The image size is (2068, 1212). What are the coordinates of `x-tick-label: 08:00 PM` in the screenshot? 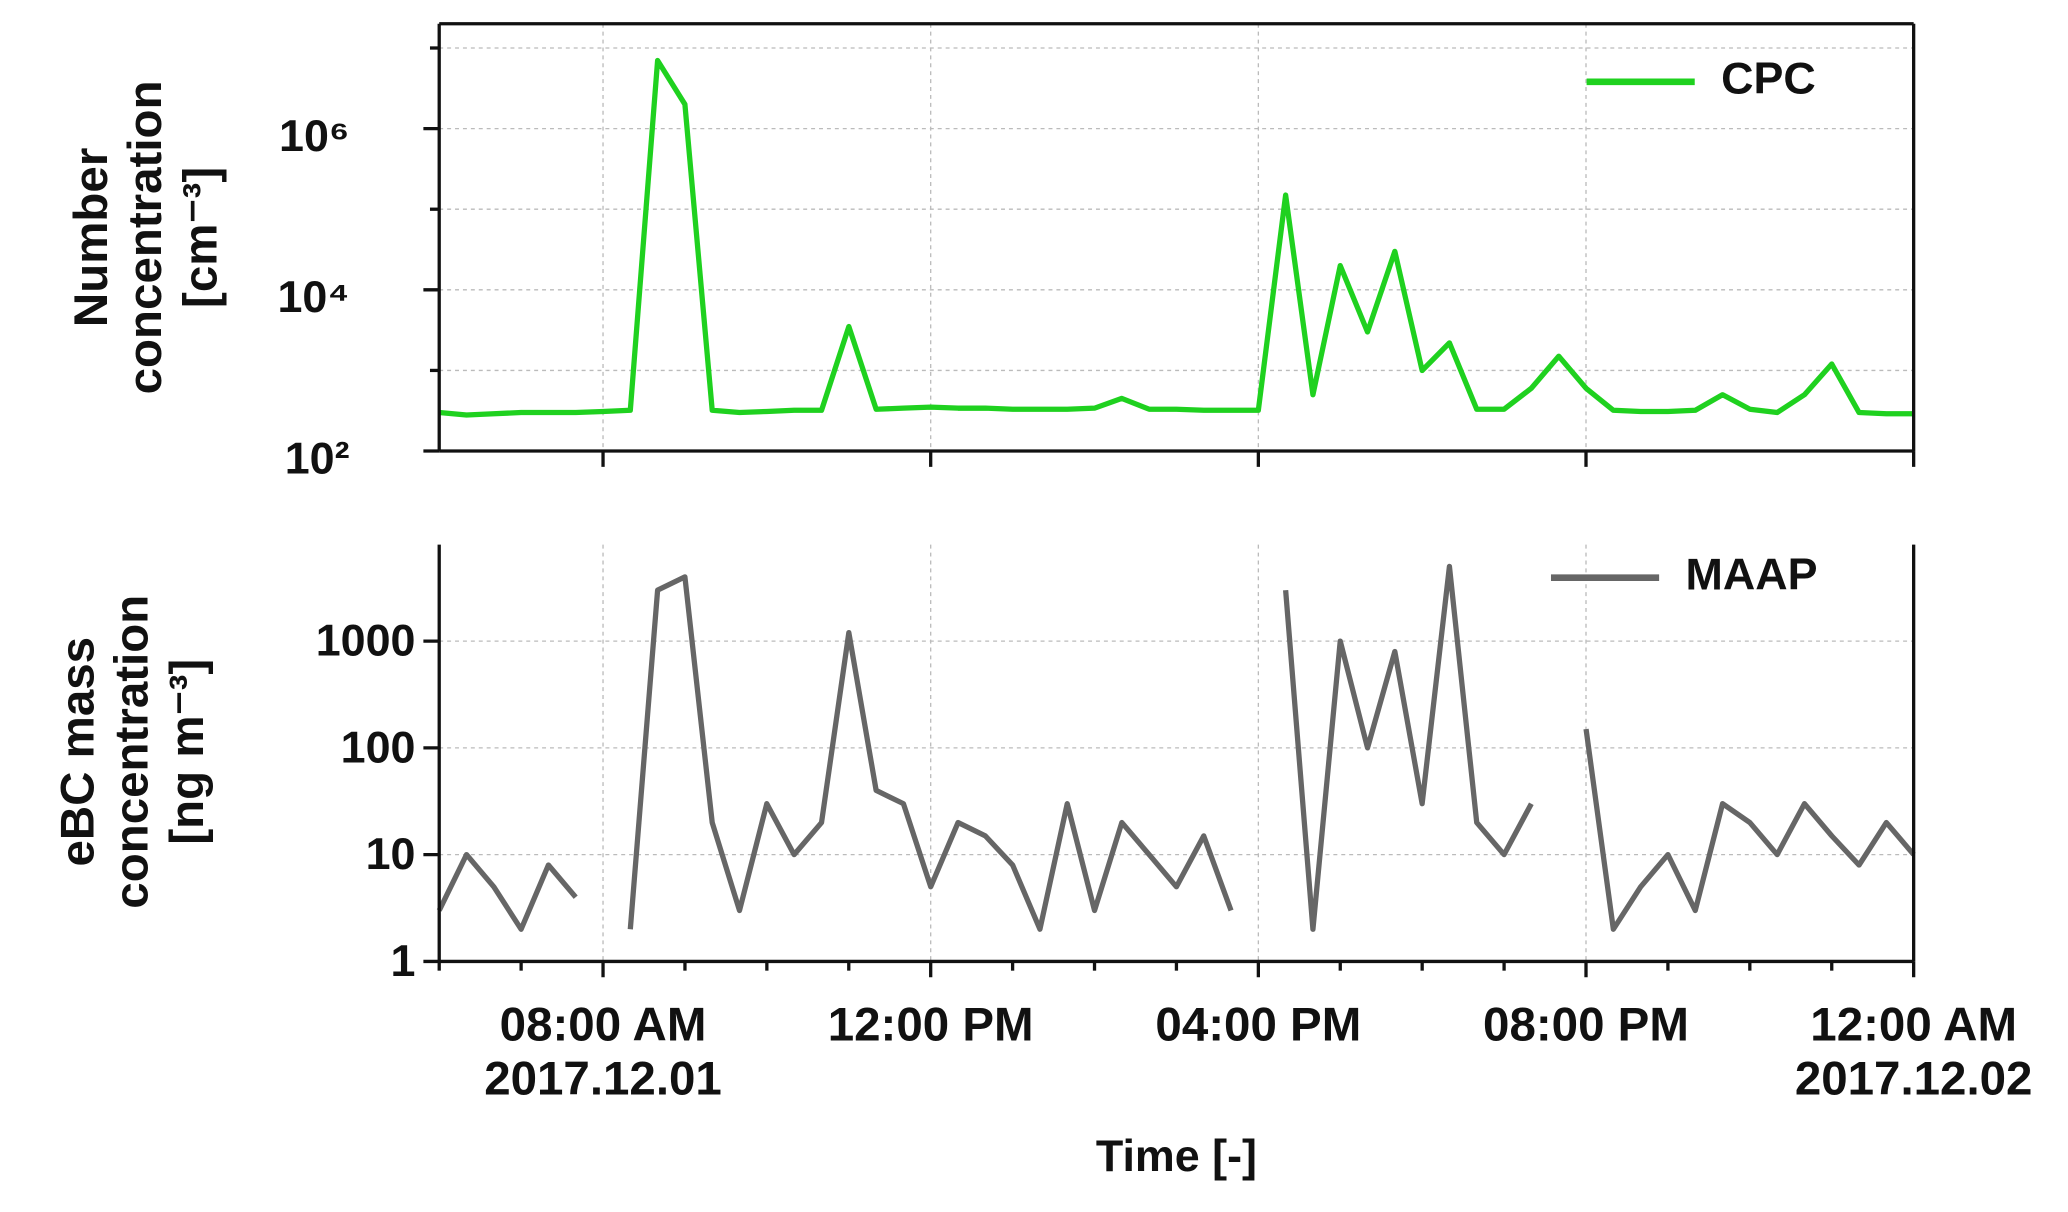 It's located at (1586, 1024).